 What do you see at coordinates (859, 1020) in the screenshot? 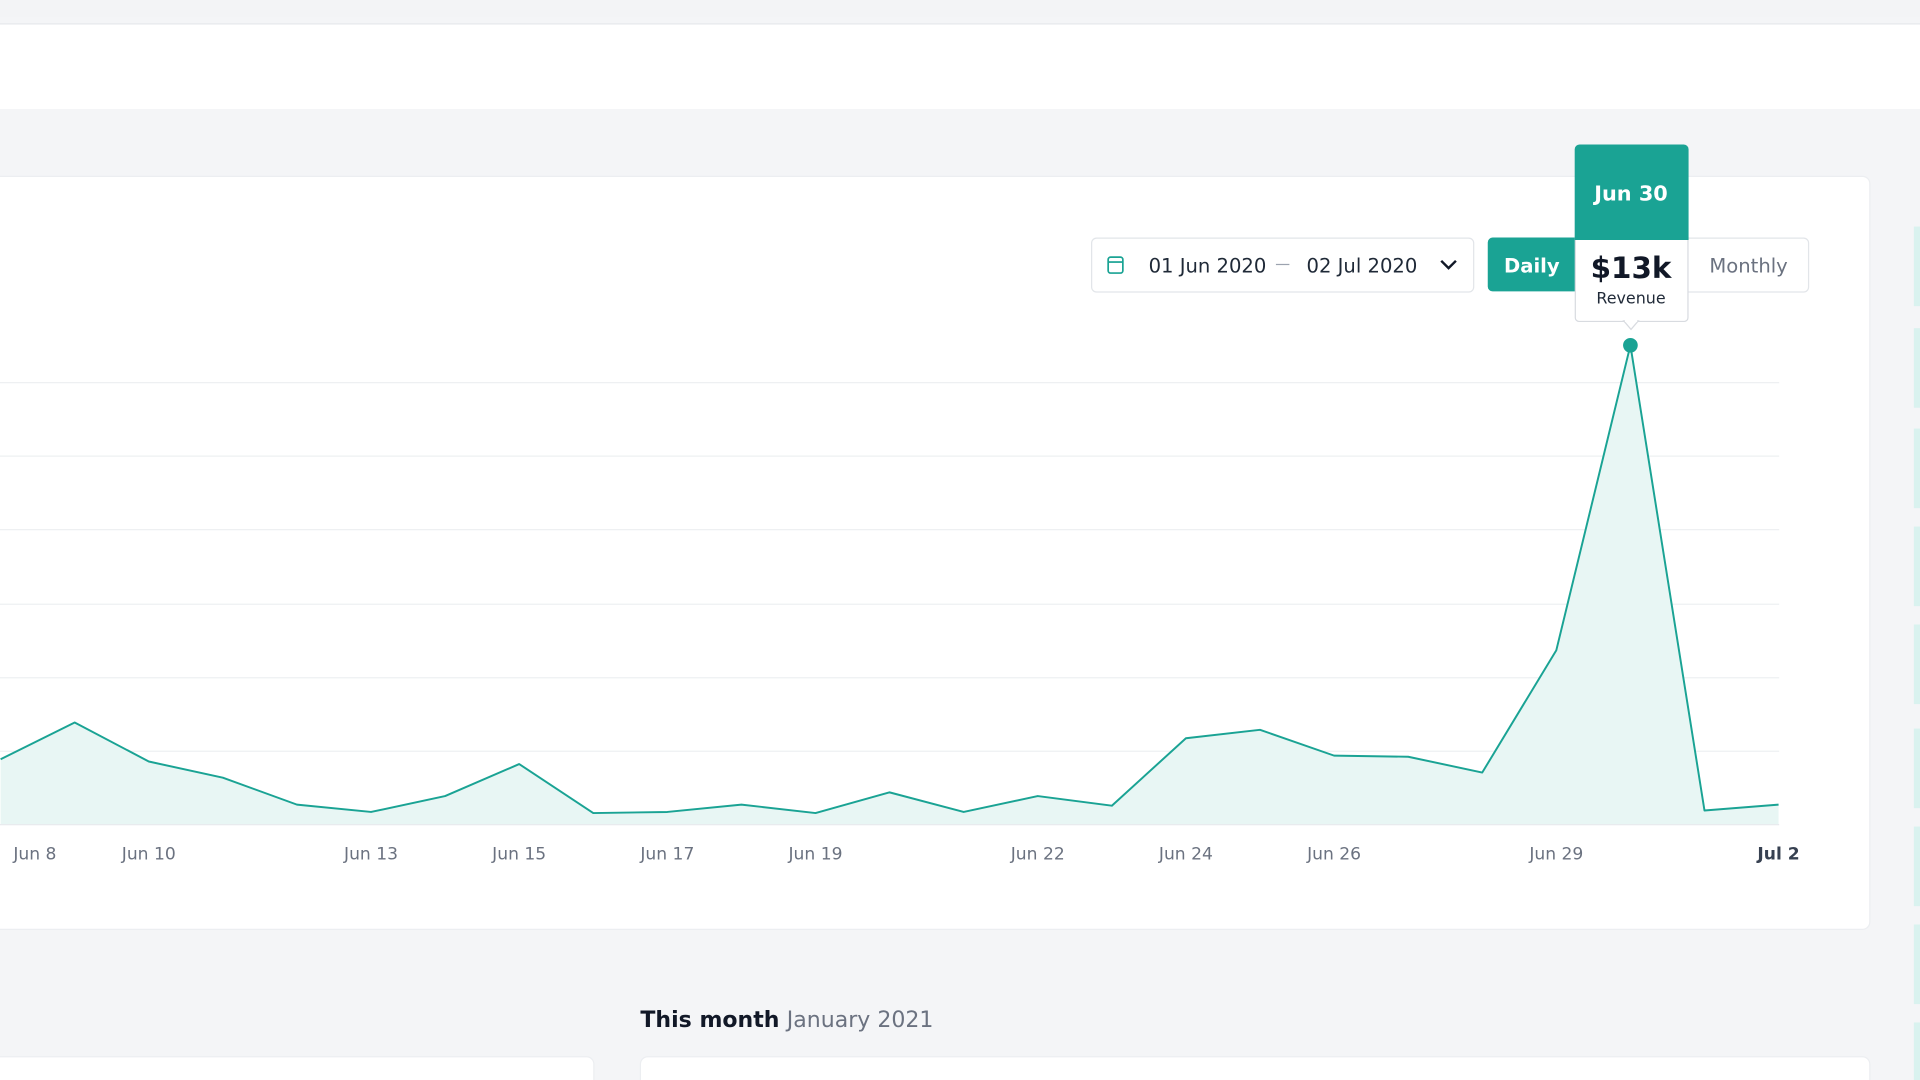
I see `section-subtitle: January 2021` at bounding box center [859, 1020].